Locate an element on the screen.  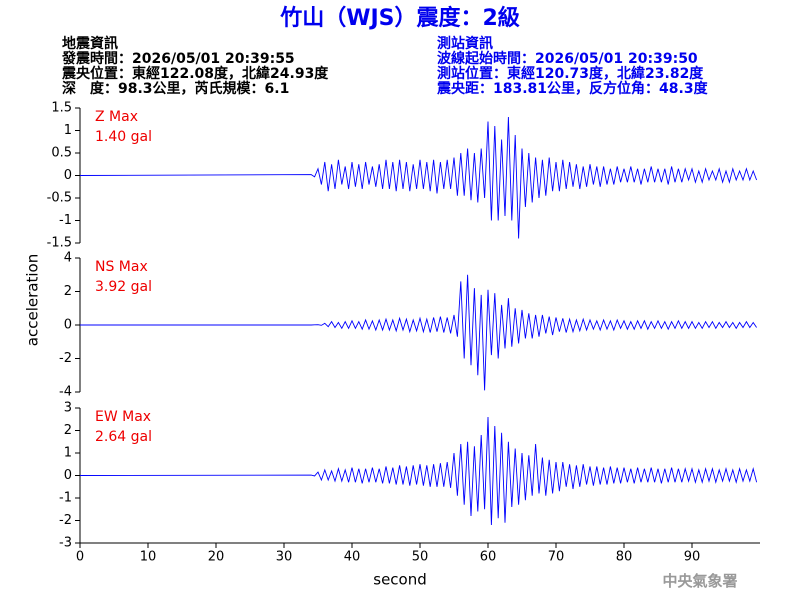
x-tick-label: 10 is located at coordinates (148, 557).